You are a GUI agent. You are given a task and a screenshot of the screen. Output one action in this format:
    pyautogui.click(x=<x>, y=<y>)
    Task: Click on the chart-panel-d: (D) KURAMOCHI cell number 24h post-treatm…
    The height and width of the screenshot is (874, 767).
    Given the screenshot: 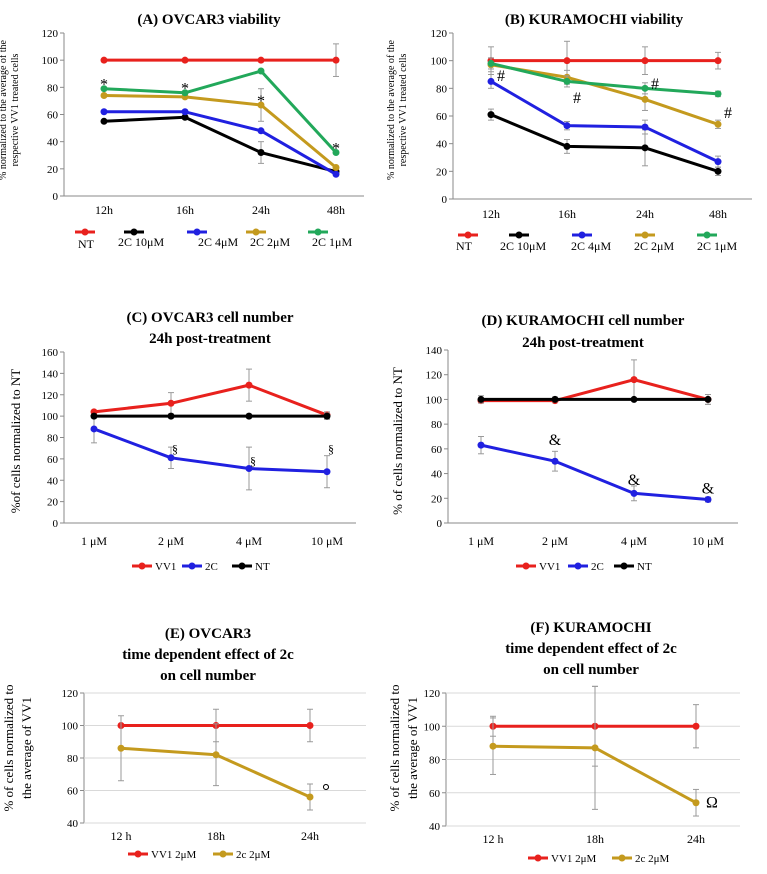 What is the action you would take?
    pyautogui.click(x=564, y=443)
    